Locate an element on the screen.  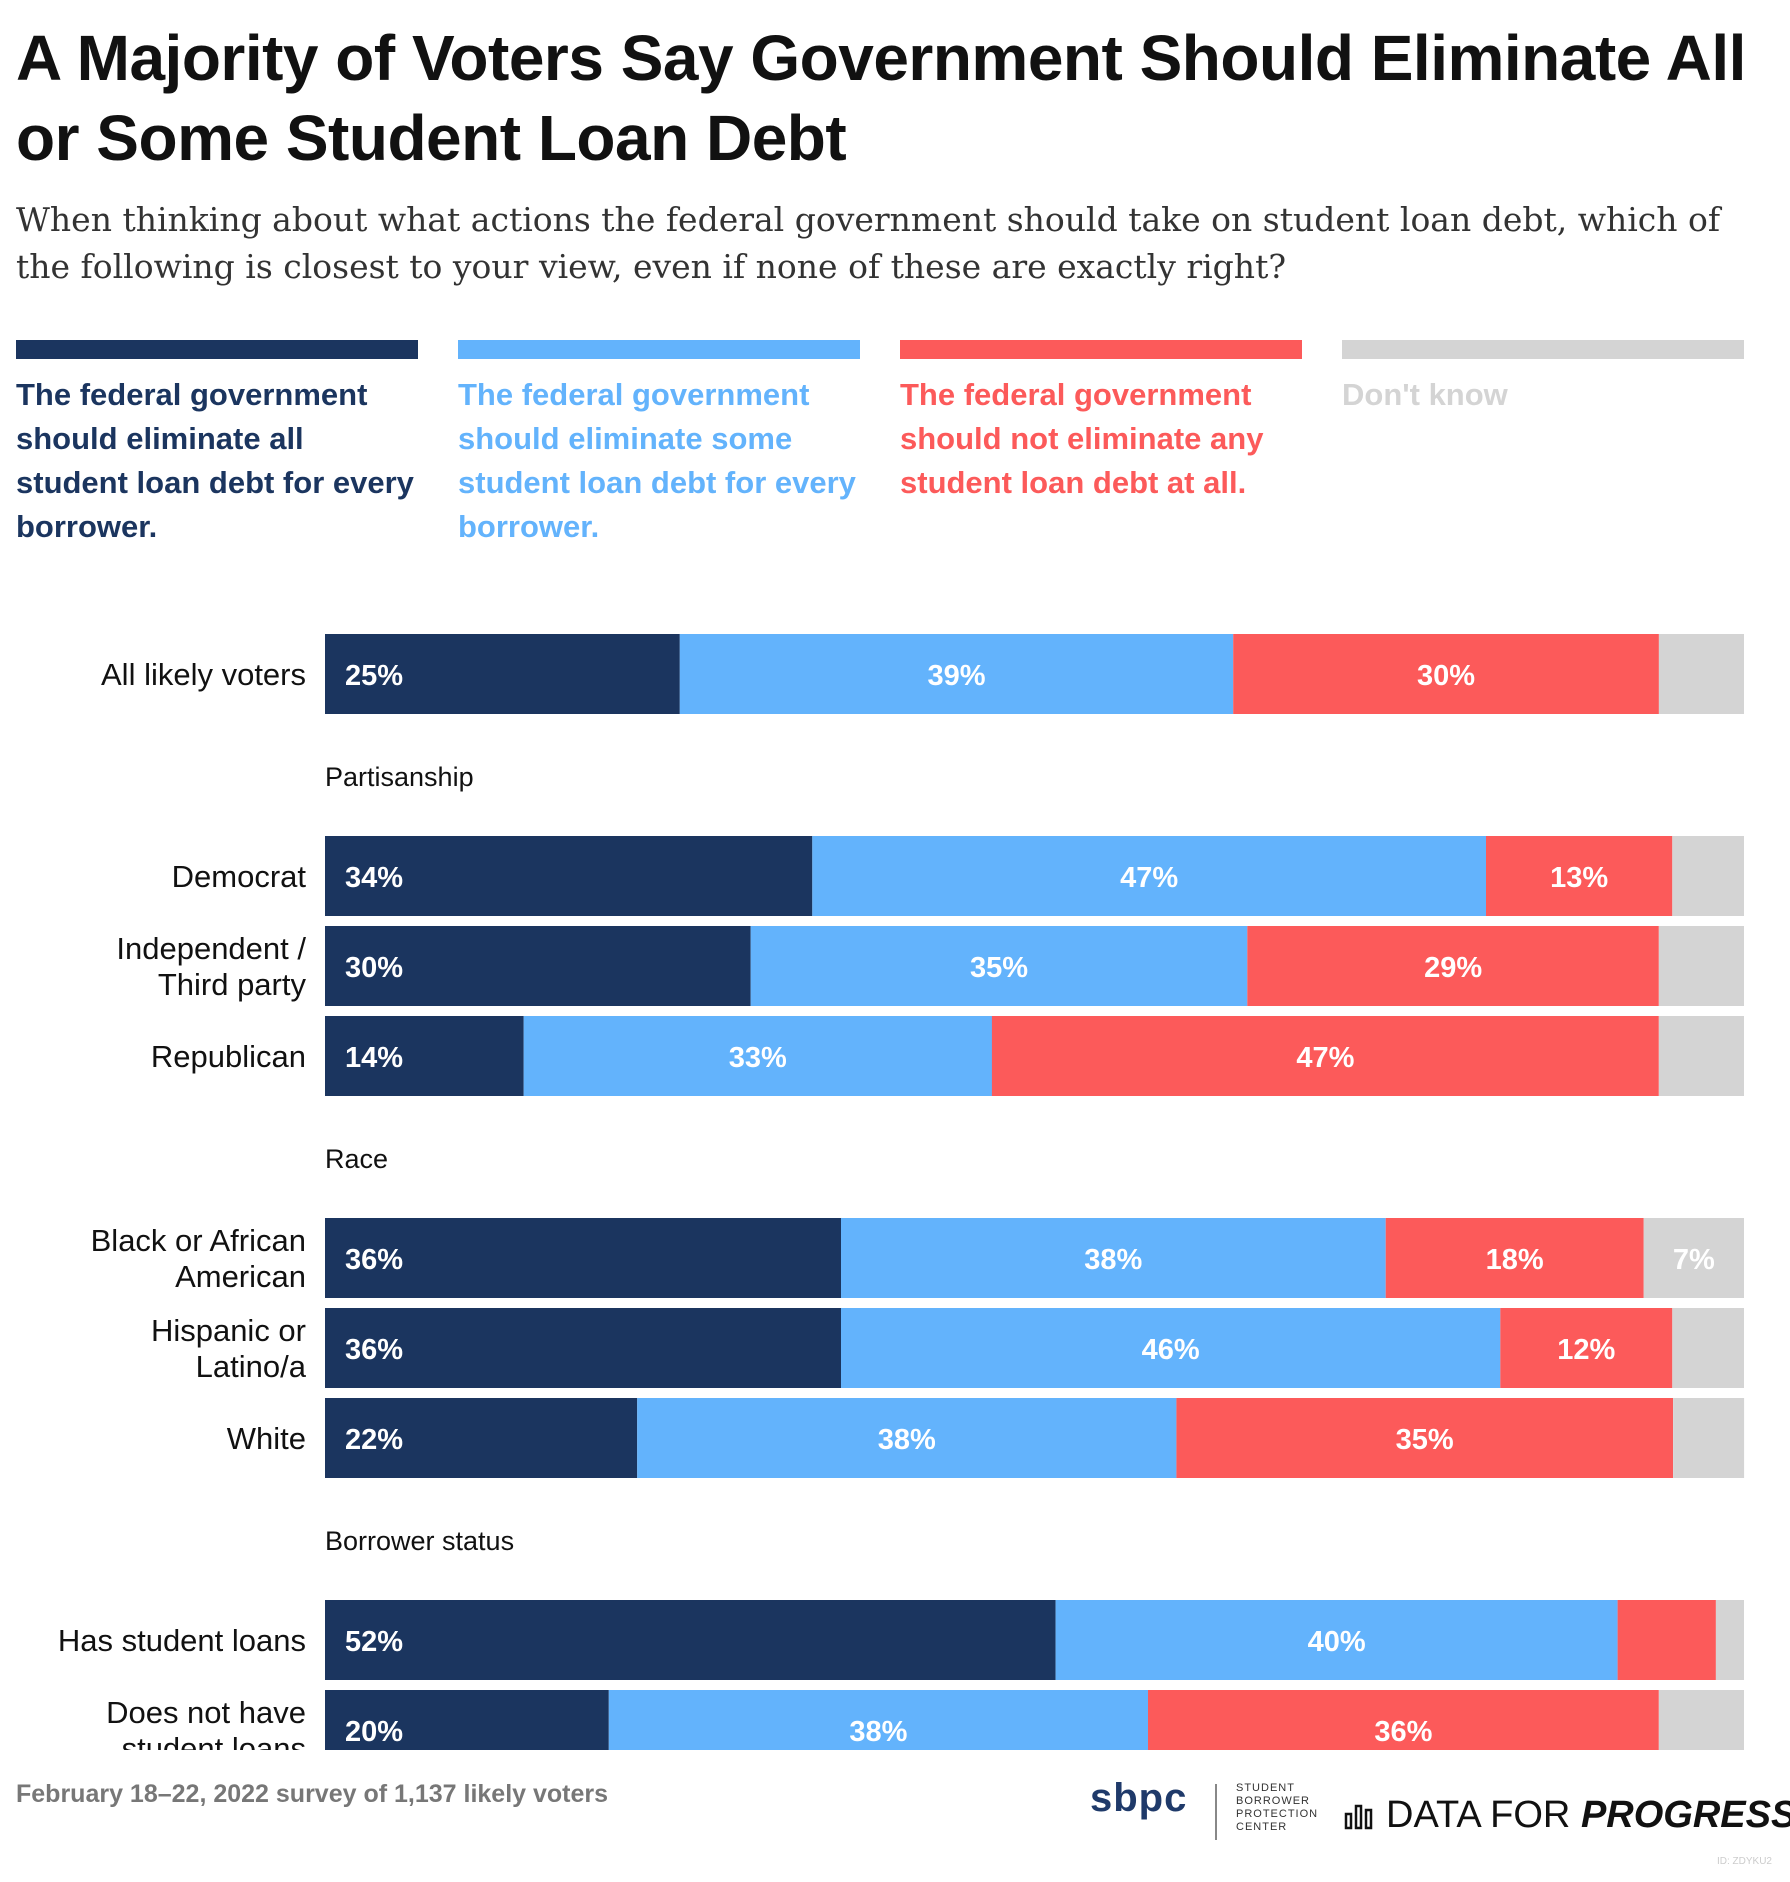
data-label-republican-0: 14% is located at coordinates (374, 1058).